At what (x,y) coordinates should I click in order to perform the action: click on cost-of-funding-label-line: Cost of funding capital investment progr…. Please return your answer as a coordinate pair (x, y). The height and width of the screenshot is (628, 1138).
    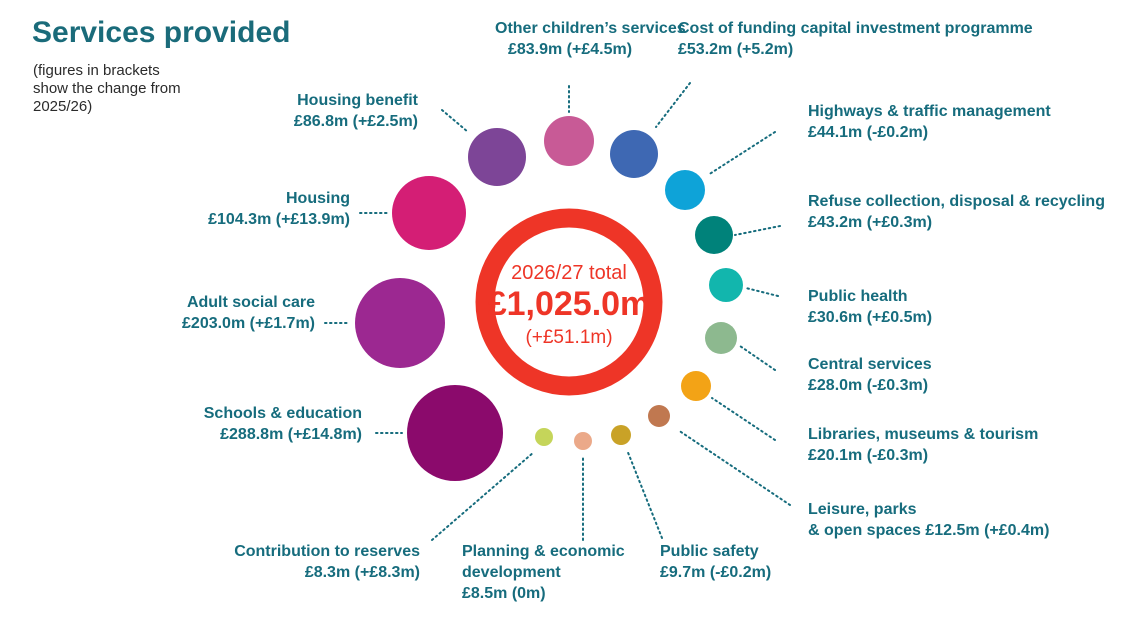
    Looking at the image, I should click on (855, 28).